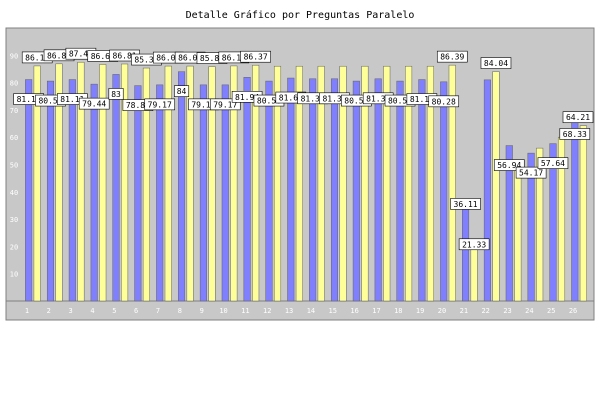 This screenshot has height=404, width=600. I want to click on y-tick-label: 90, so click(14, 56).